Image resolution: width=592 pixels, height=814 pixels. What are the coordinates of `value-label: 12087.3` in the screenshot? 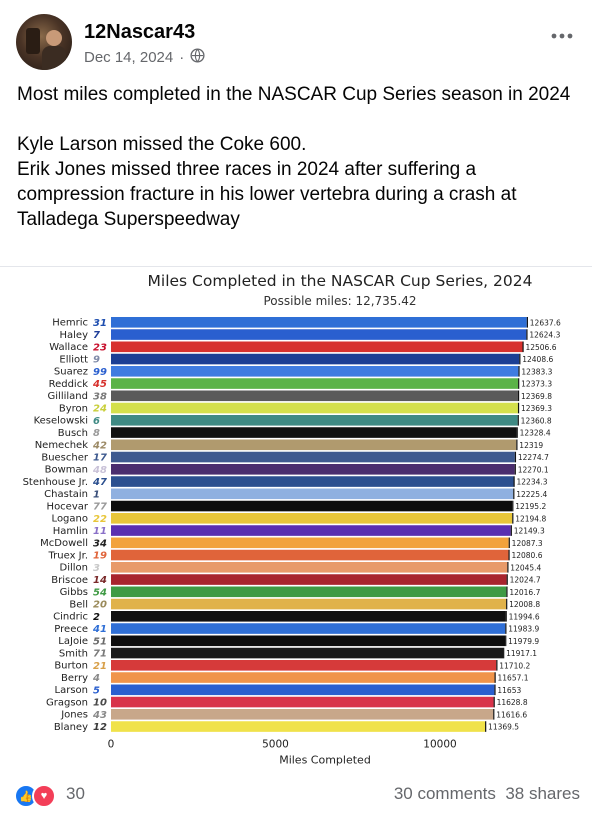 It's located at (527, 543).